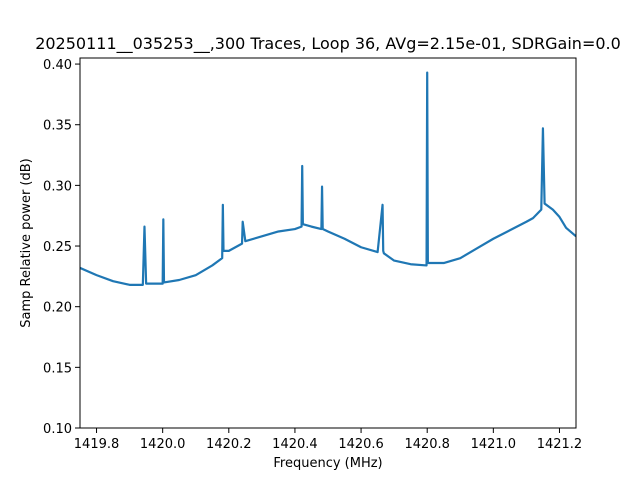 This screenshot has height=480, width=640. I want to click on y-tick-label: 0.20, so click(57, 308).